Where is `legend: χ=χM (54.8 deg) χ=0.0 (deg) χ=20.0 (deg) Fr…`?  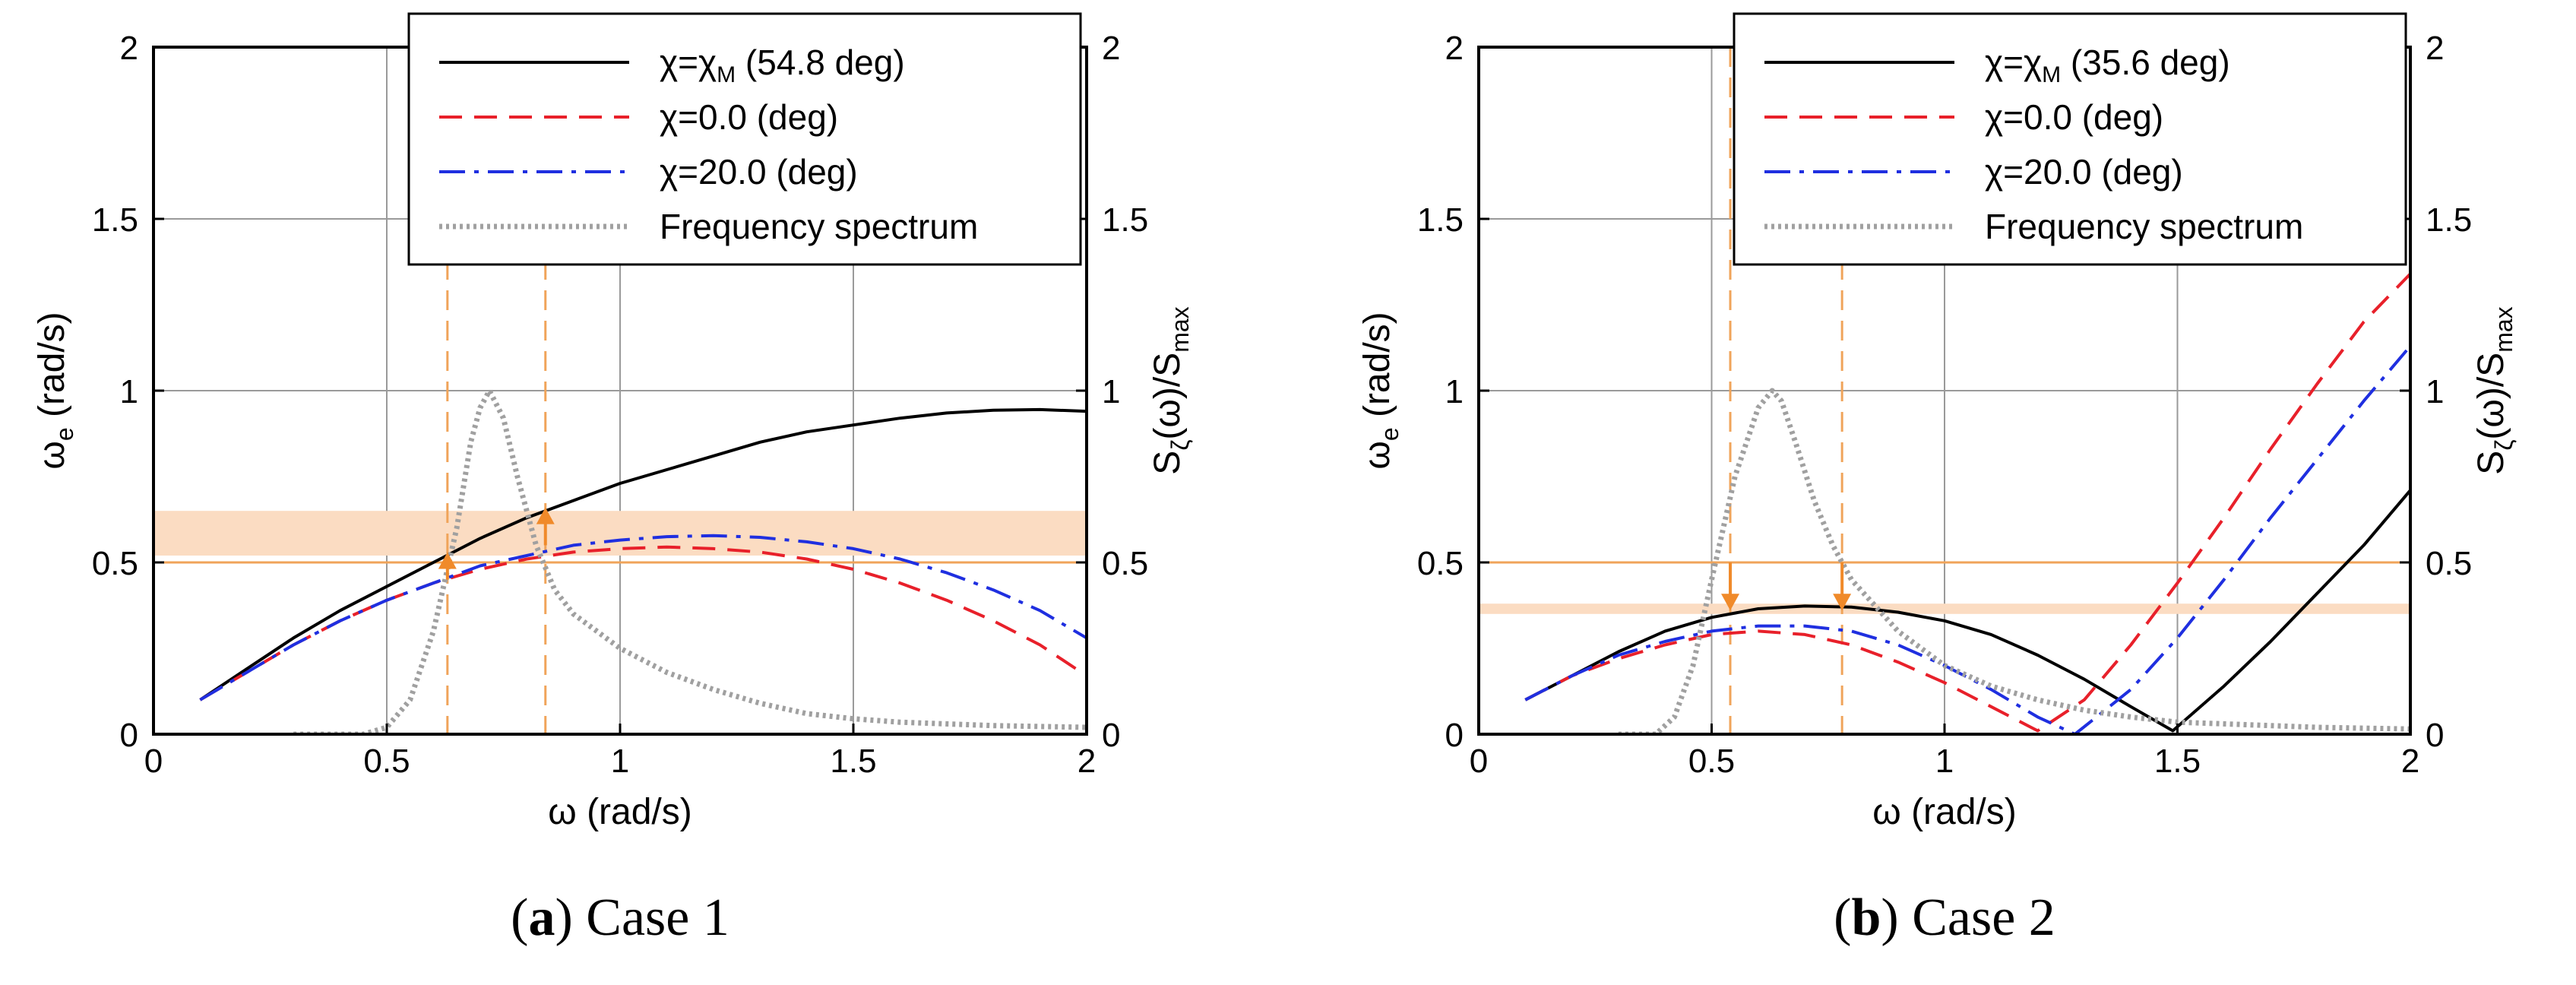 legend: χ=χM (54.8 deg) χ=0.0 (deg) χ=20.0 (deg) Fr… is located at coordinates (744, 139).